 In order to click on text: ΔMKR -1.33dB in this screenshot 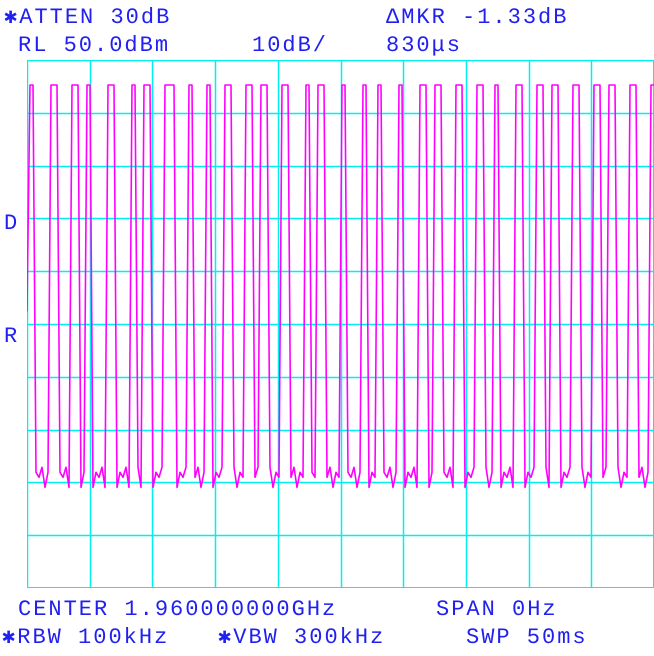, I will do `click(477, 17)`.